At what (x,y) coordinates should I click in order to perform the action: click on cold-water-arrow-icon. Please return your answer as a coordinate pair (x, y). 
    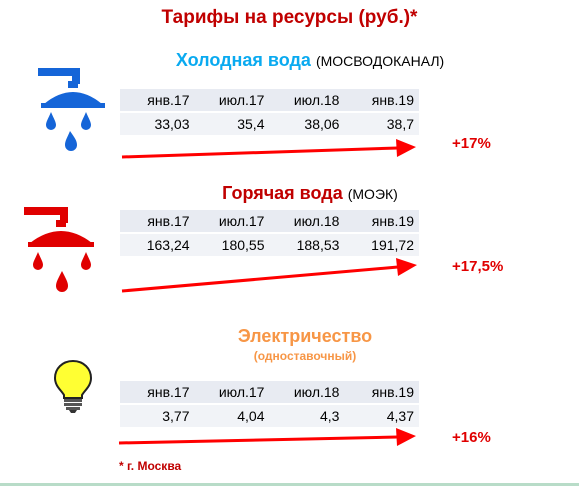
    Looking at the image, I should click on (268, 149).